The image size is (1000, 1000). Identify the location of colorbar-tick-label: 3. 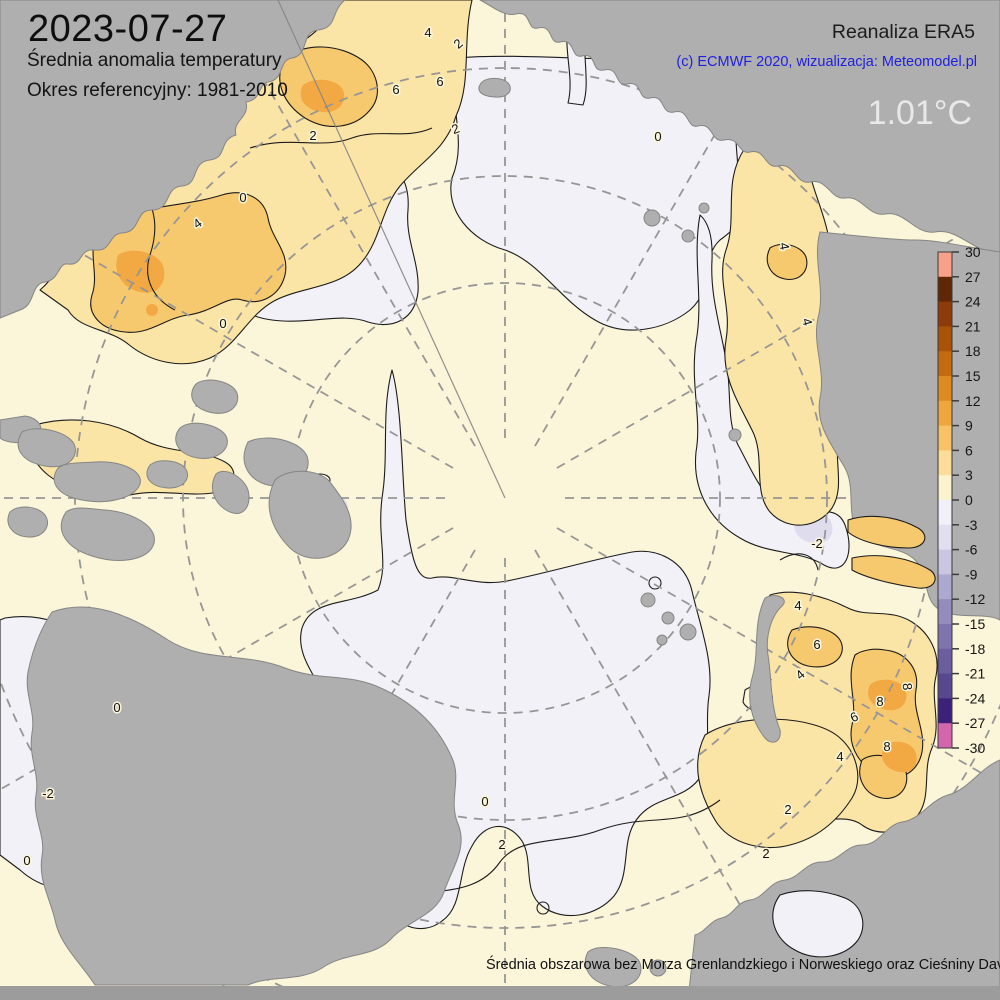
(969, 475).